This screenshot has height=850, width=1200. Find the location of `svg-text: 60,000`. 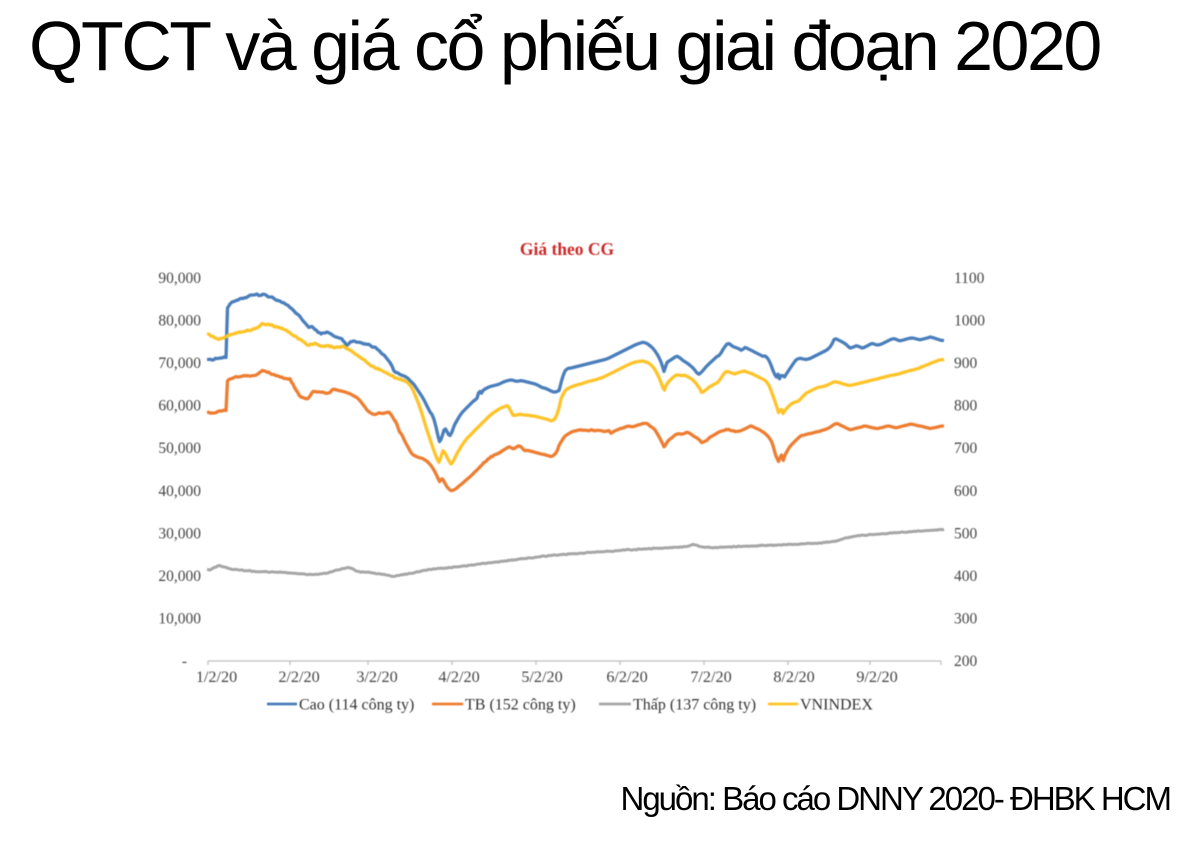

svg-text: 60,000 is located at coordinates (179, 406).